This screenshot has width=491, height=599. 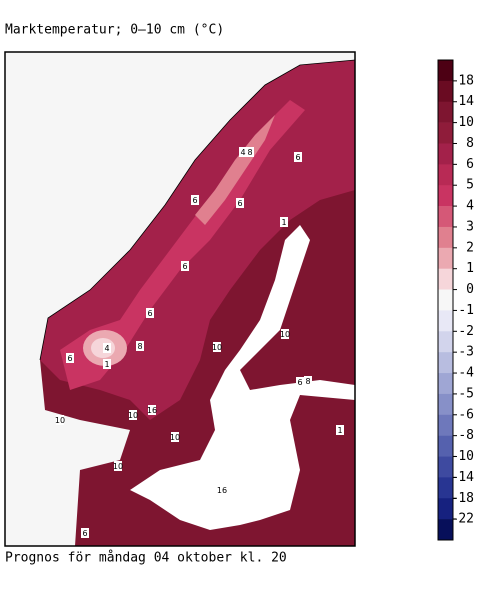 What do you see at coordinates (114, 30) in the screenshot?
I see `title: Marktemperatur; 0–10 cm (°C)` at bounding box center [114, 30].